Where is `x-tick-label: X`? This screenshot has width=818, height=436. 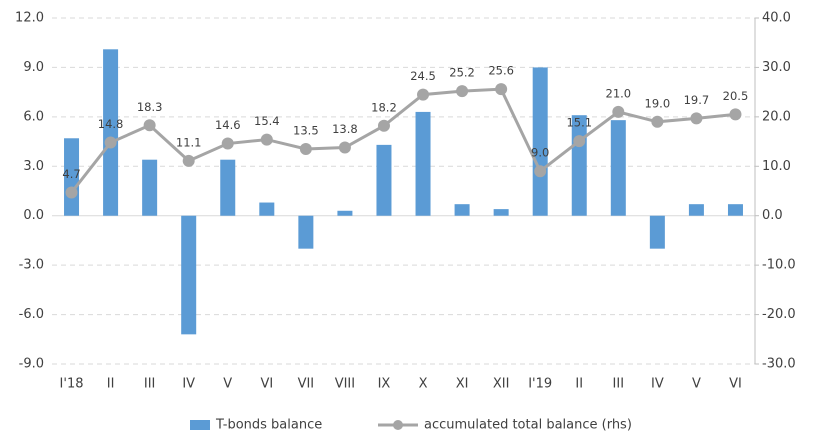 x-tick-label: X is located at coordinates (423, 384).